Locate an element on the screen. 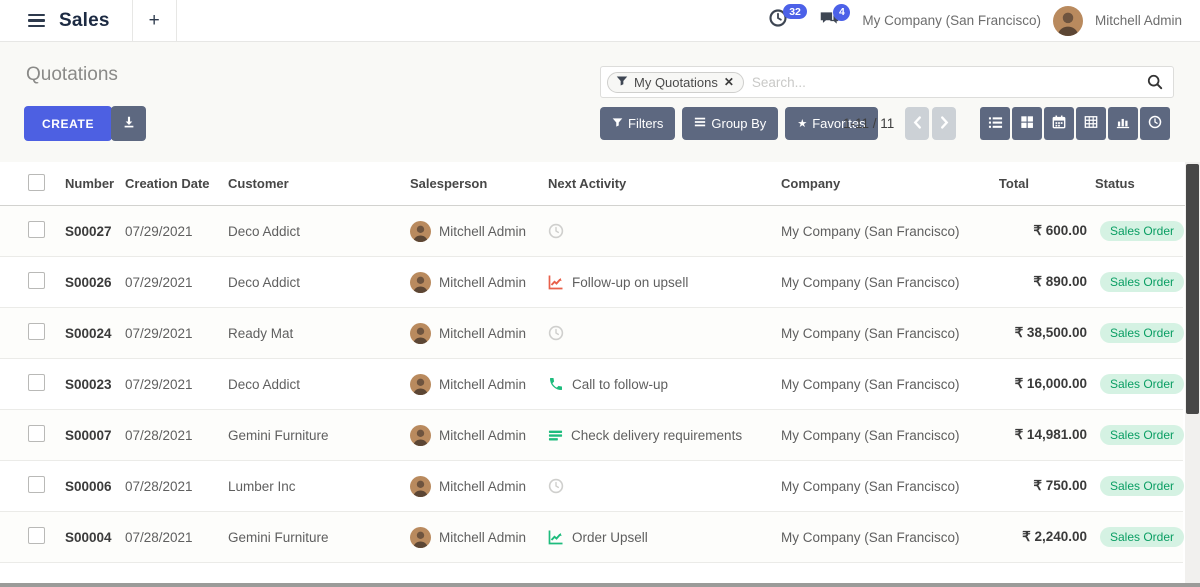 The width and height of the screenshot is (1200, 587). pivot-view-icon is located at coordinates (1091, 123).